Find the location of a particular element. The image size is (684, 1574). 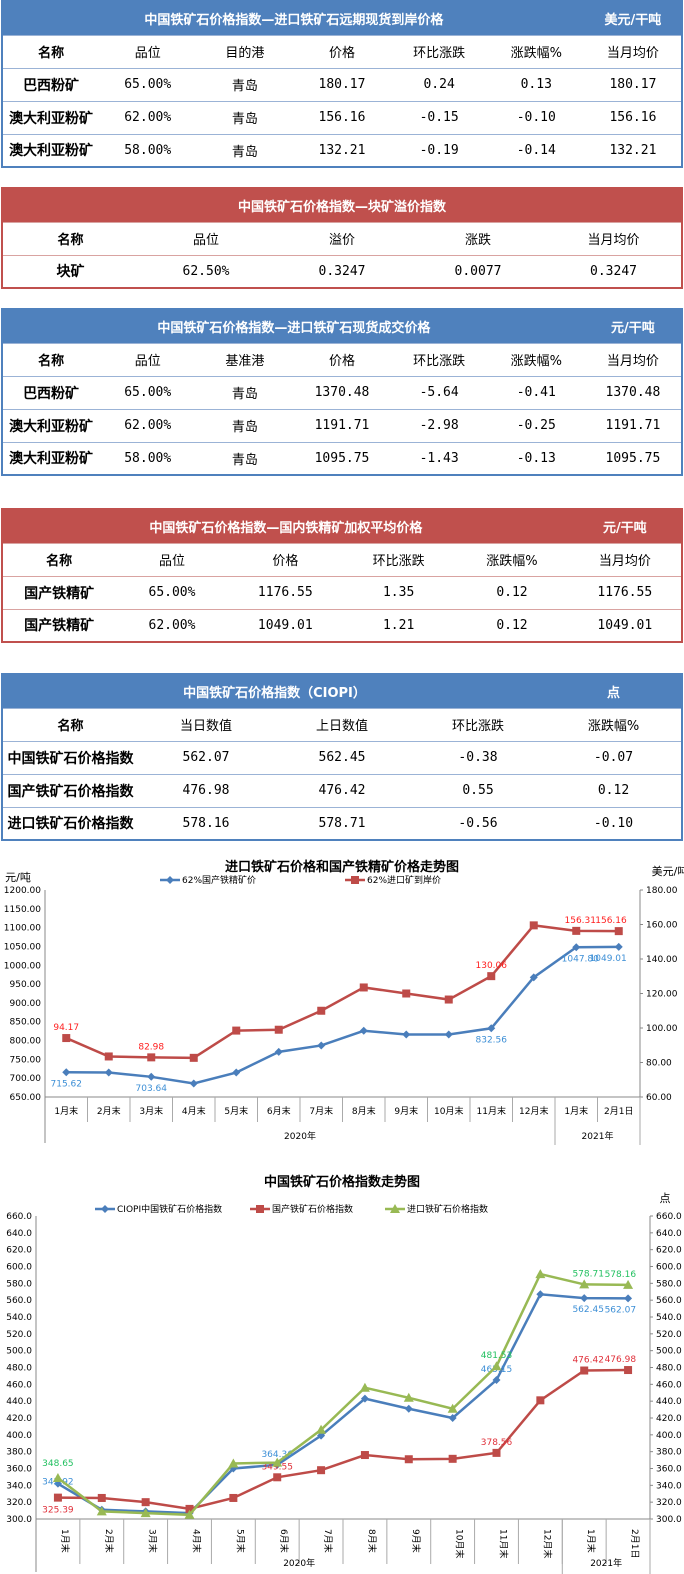

cell: 0.3247 is located at coordinates (342, 272).